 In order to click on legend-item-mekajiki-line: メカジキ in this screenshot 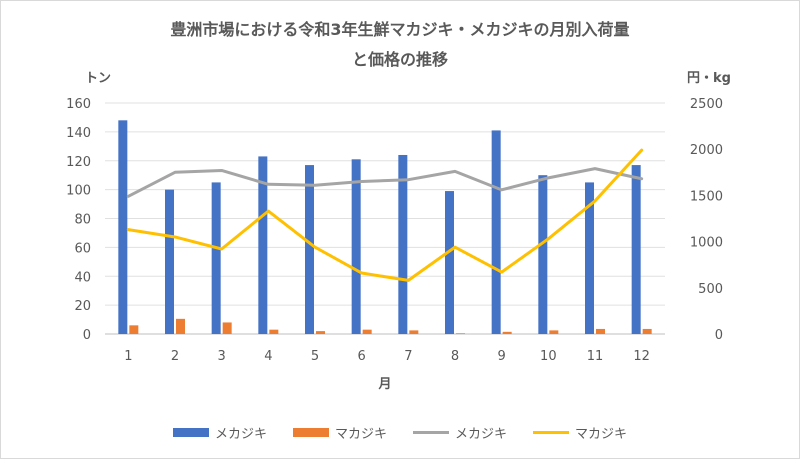, I will do `click(460, 432)`.